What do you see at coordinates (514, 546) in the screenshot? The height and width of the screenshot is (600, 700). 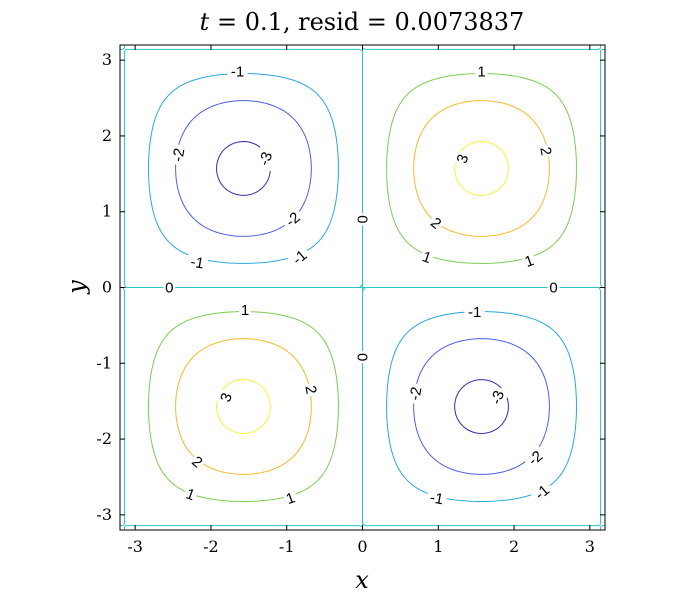 I see `x-tick-label: 2` at bounding box center [514, 546].